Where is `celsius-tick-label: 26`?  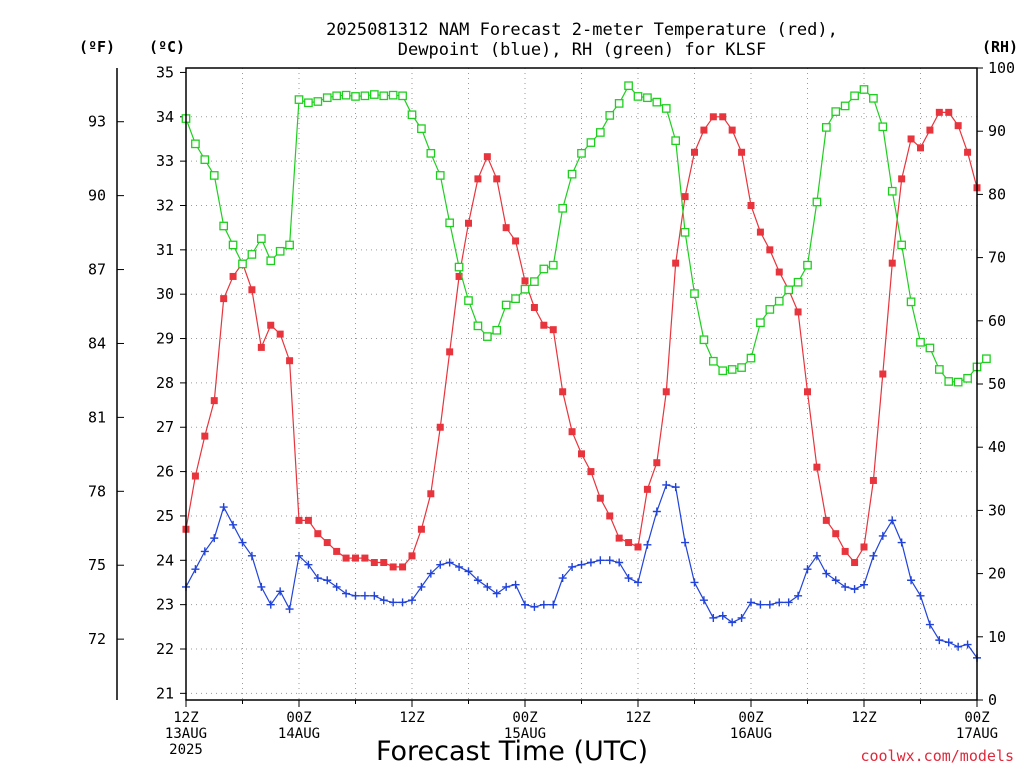
celsius-tick-label: 26 is located at coordinates (165, 472).